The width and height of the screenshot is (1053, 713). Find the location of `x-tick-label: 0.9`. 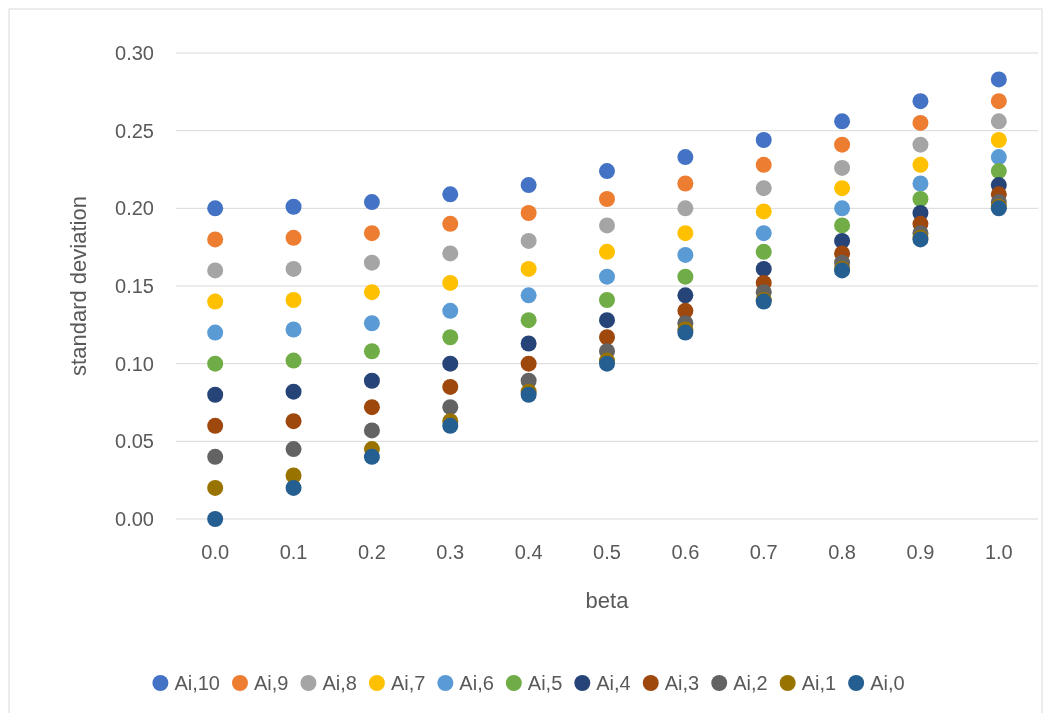

x-tick-label: 0.9 is located at coordinates (920, 552).